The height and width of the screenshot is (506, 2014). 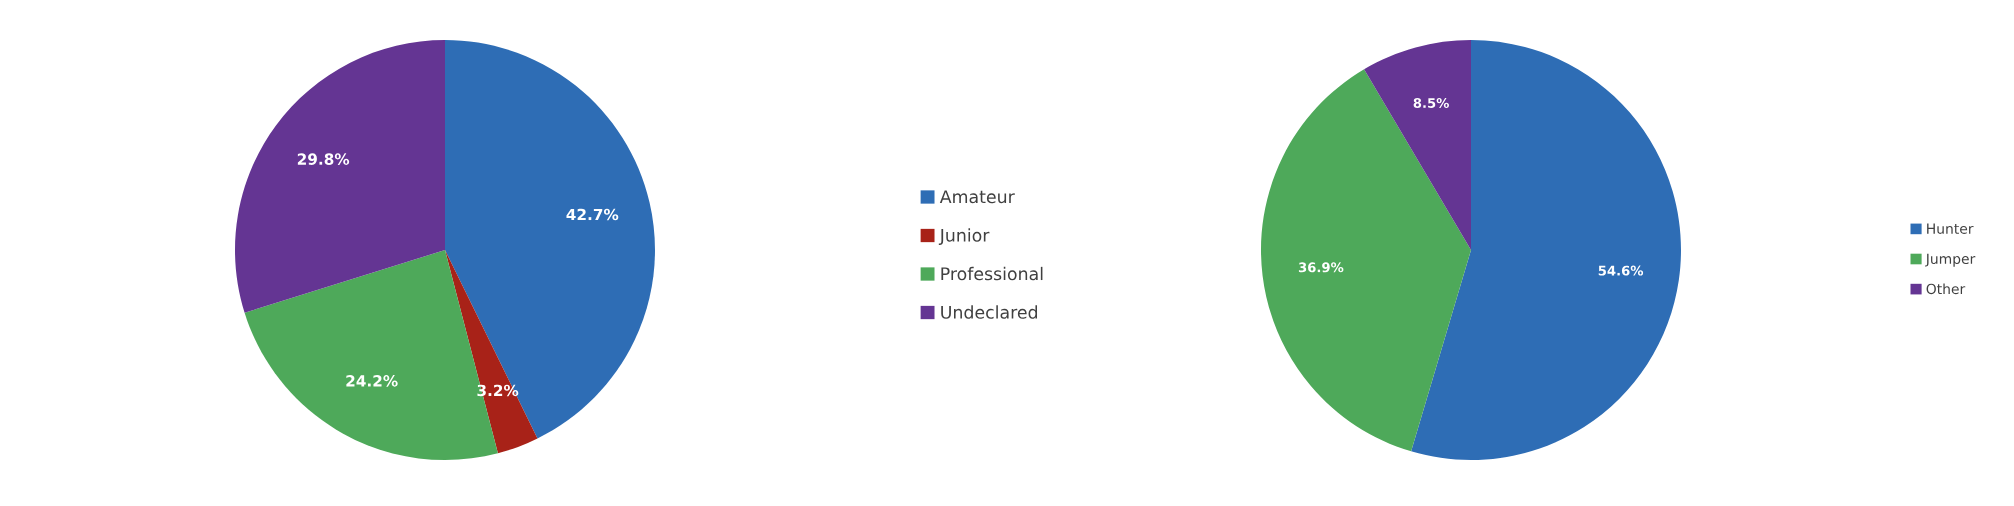 What do you see at coordinates (1321, 267) in the screenshot?
I see `data-label: 36.9%` at bounding box center [1321, 267].